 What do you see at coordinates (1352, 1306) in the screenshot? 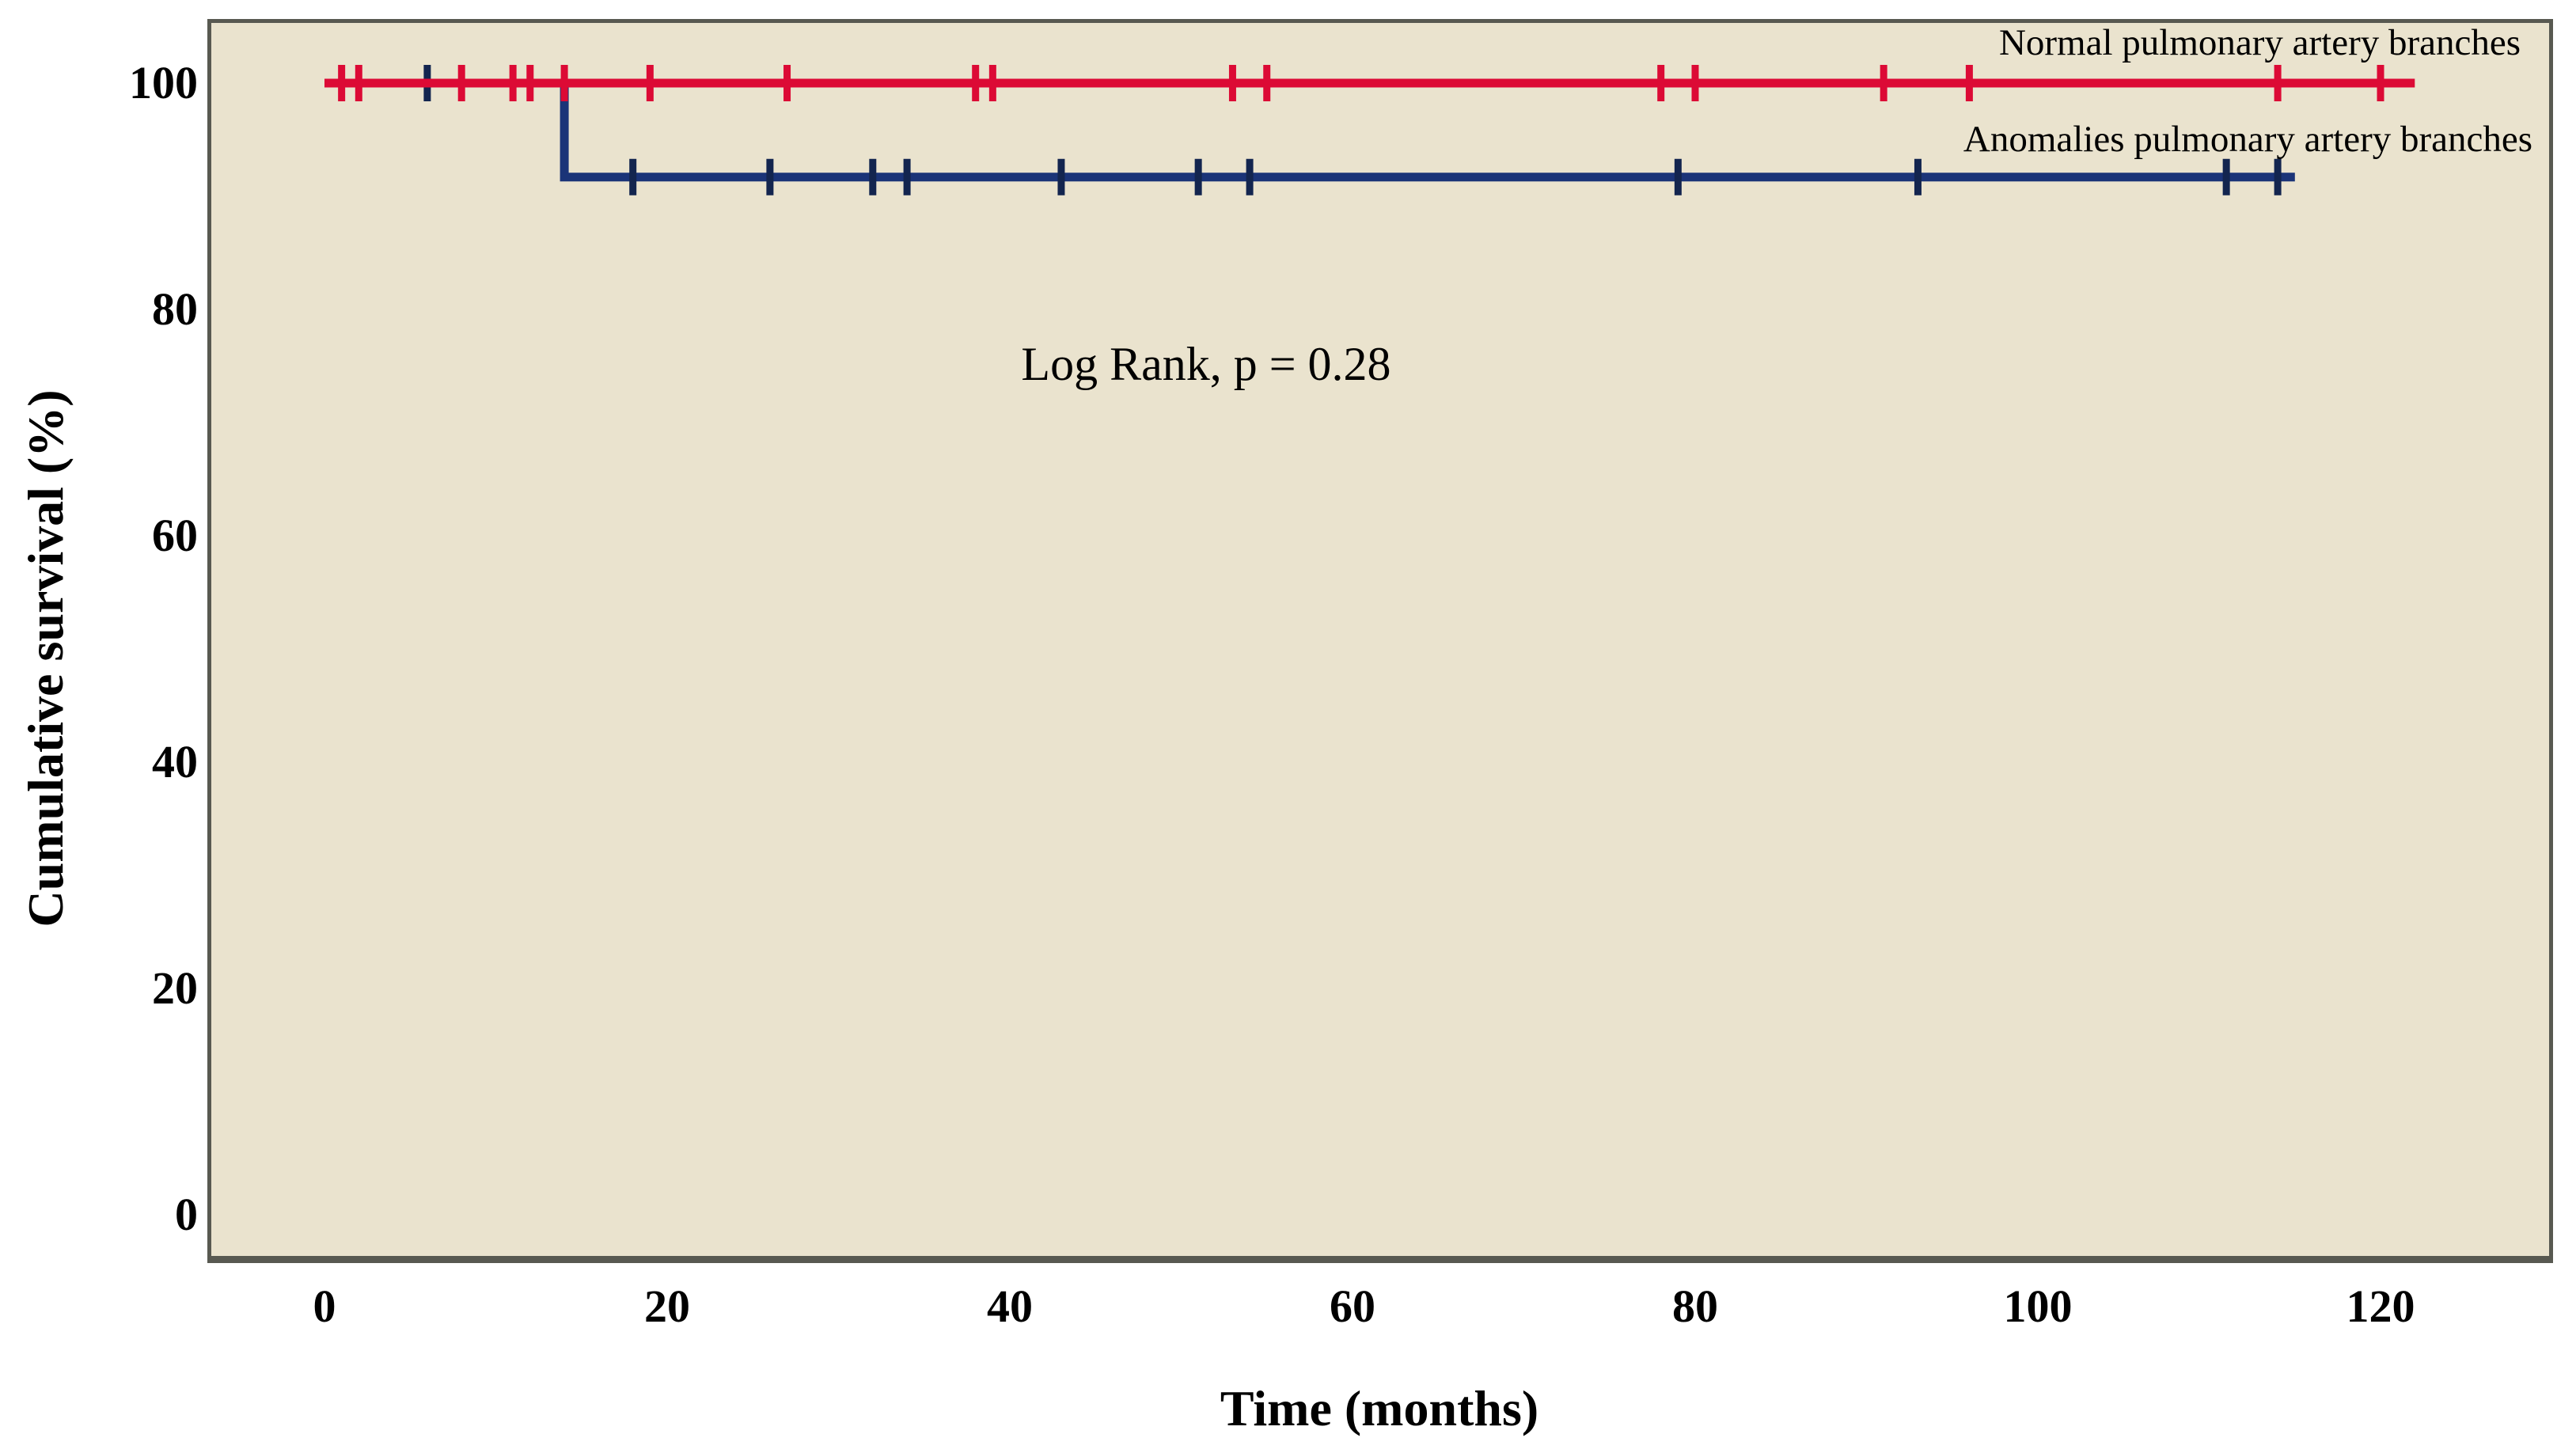
I see `x-tick-label-60: 60` at bounding box center [1352, 1306].